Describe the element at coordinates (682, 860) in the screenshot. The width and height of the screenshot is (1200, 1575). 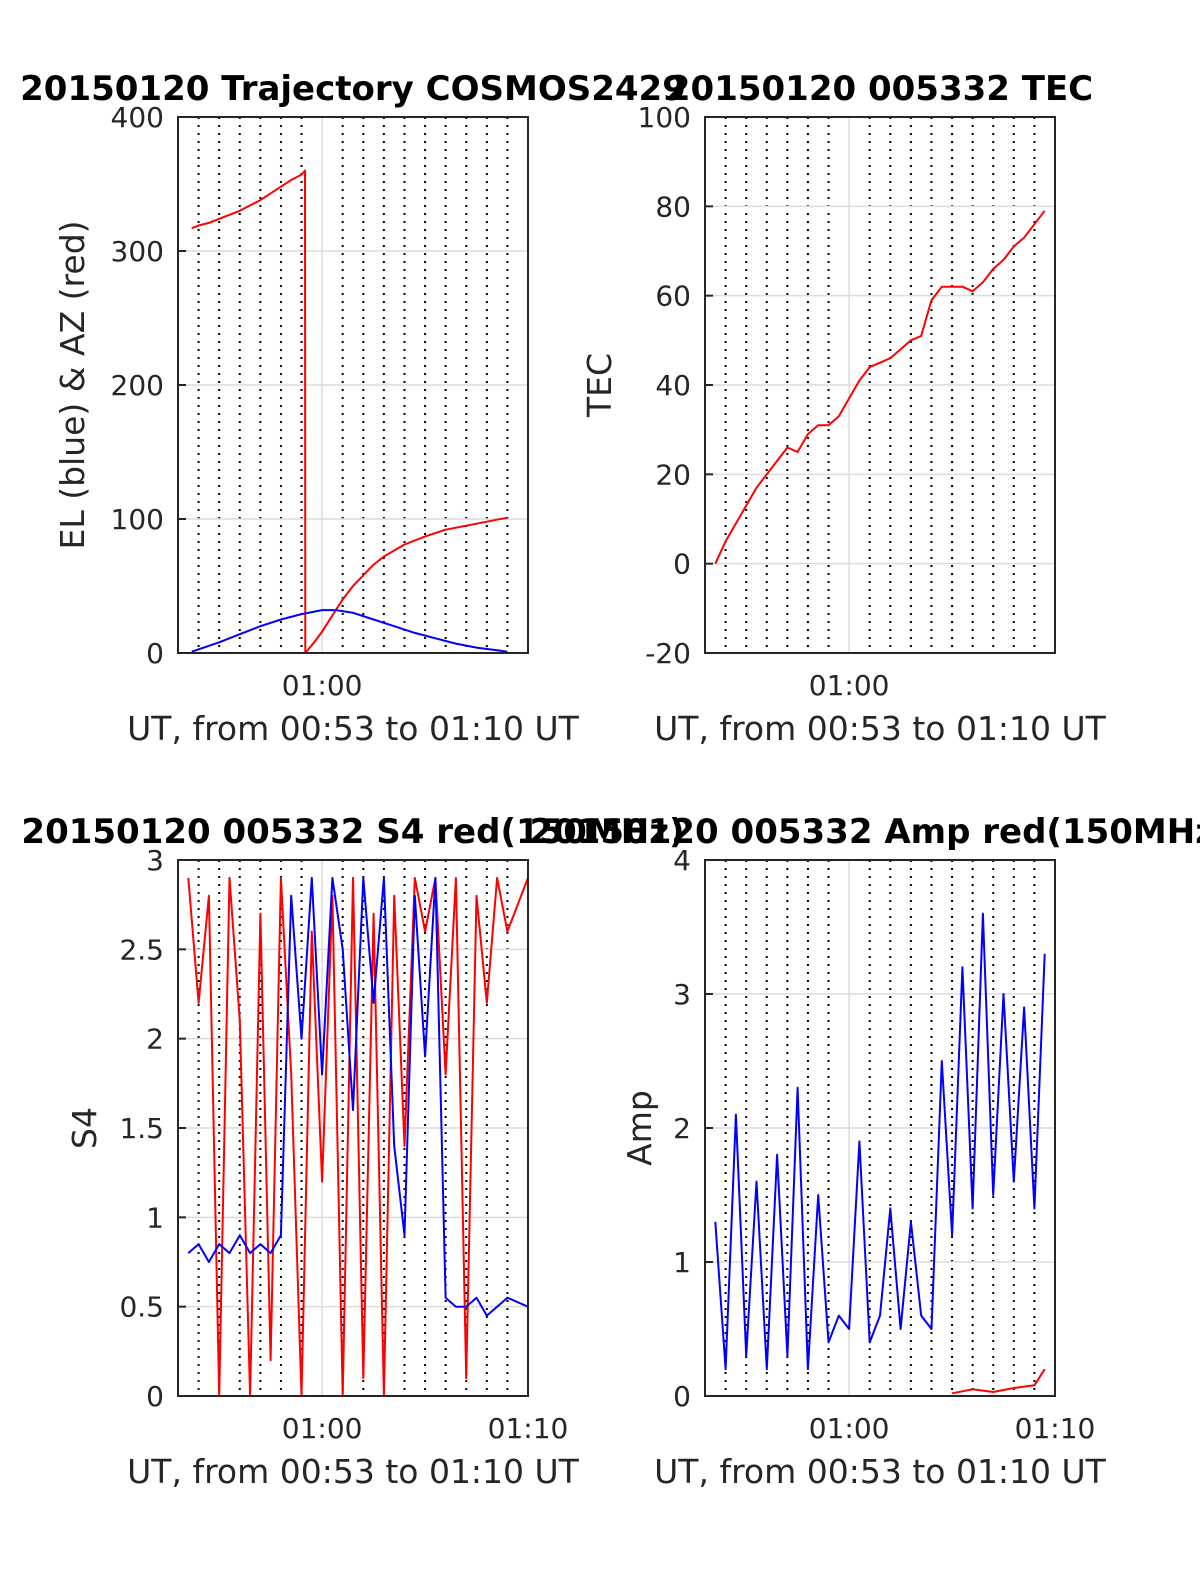
I see `y-tick-label: 4` at that location.